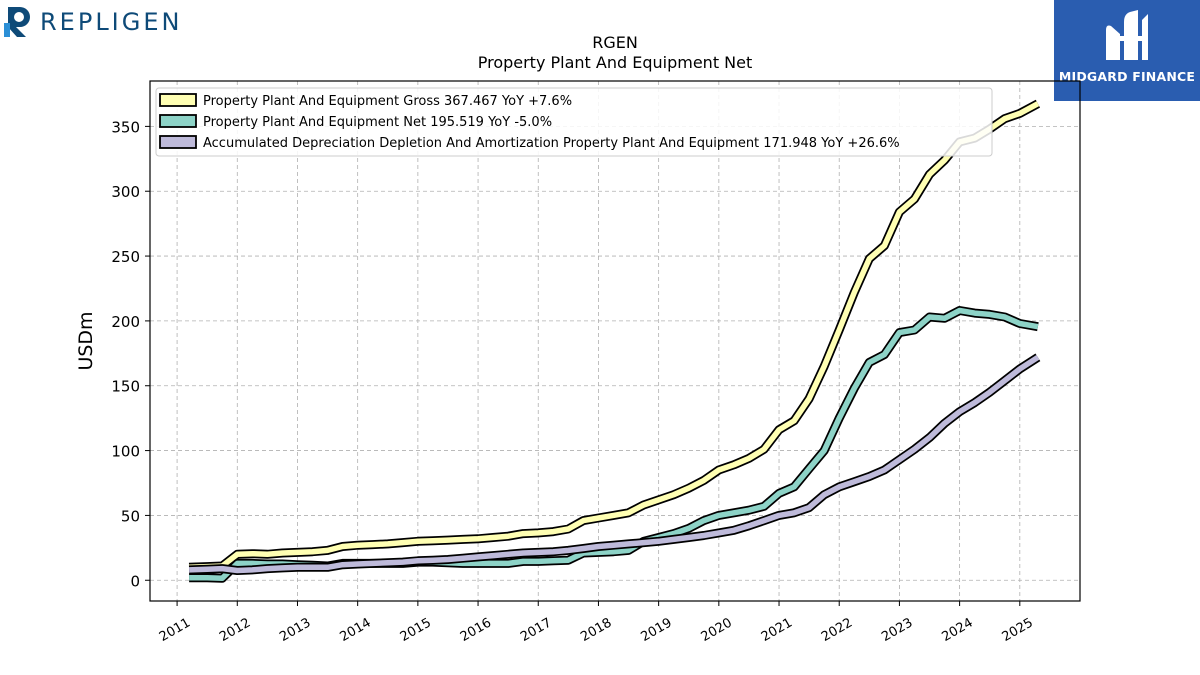 This screenshot has width=1200, height=675. I want to click on y-tick-label: 100, so click(125, 452).